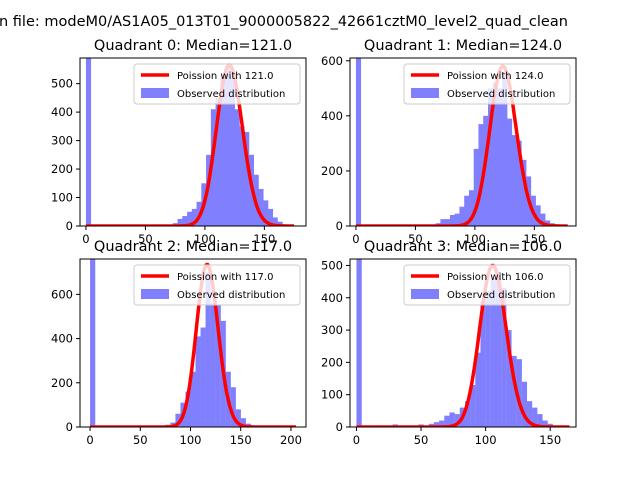  What do you see at coordinates (193, 46) in the screenshot?
I see `panel-title: Quadrant 0: Median=121.0` at bounding box center [193, 46].